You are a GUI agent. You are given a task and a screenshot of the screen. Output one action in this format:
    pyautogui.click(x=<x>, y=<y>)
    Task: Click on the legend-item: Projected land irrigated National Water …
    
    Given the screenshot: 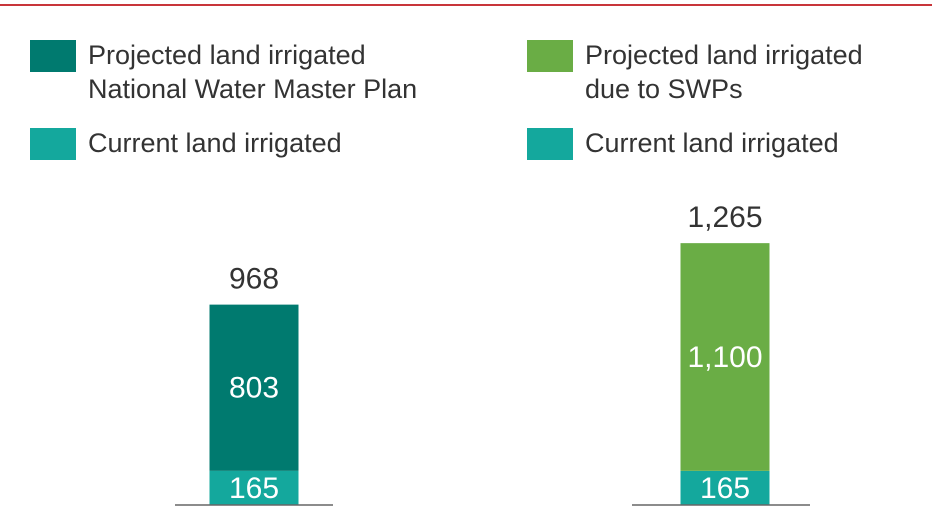 What is the action you would take?
    pyautogui.click(x=240, y=72)
    